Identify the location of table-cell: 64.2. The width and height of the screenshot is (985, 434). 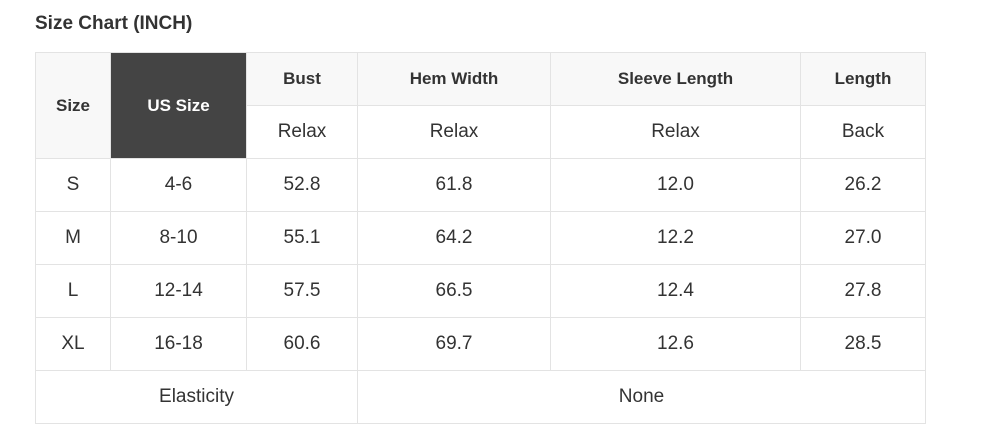
(454, 238).